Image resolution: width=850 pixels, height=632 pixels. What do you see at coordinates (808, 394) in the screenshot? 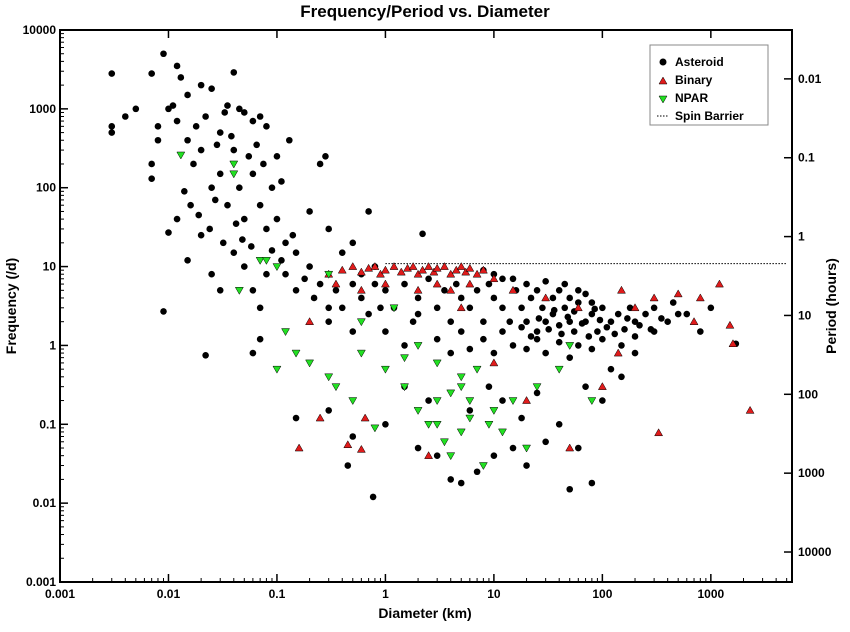
I see `y2-tick-label: 100` at bounding box center [808, 394].